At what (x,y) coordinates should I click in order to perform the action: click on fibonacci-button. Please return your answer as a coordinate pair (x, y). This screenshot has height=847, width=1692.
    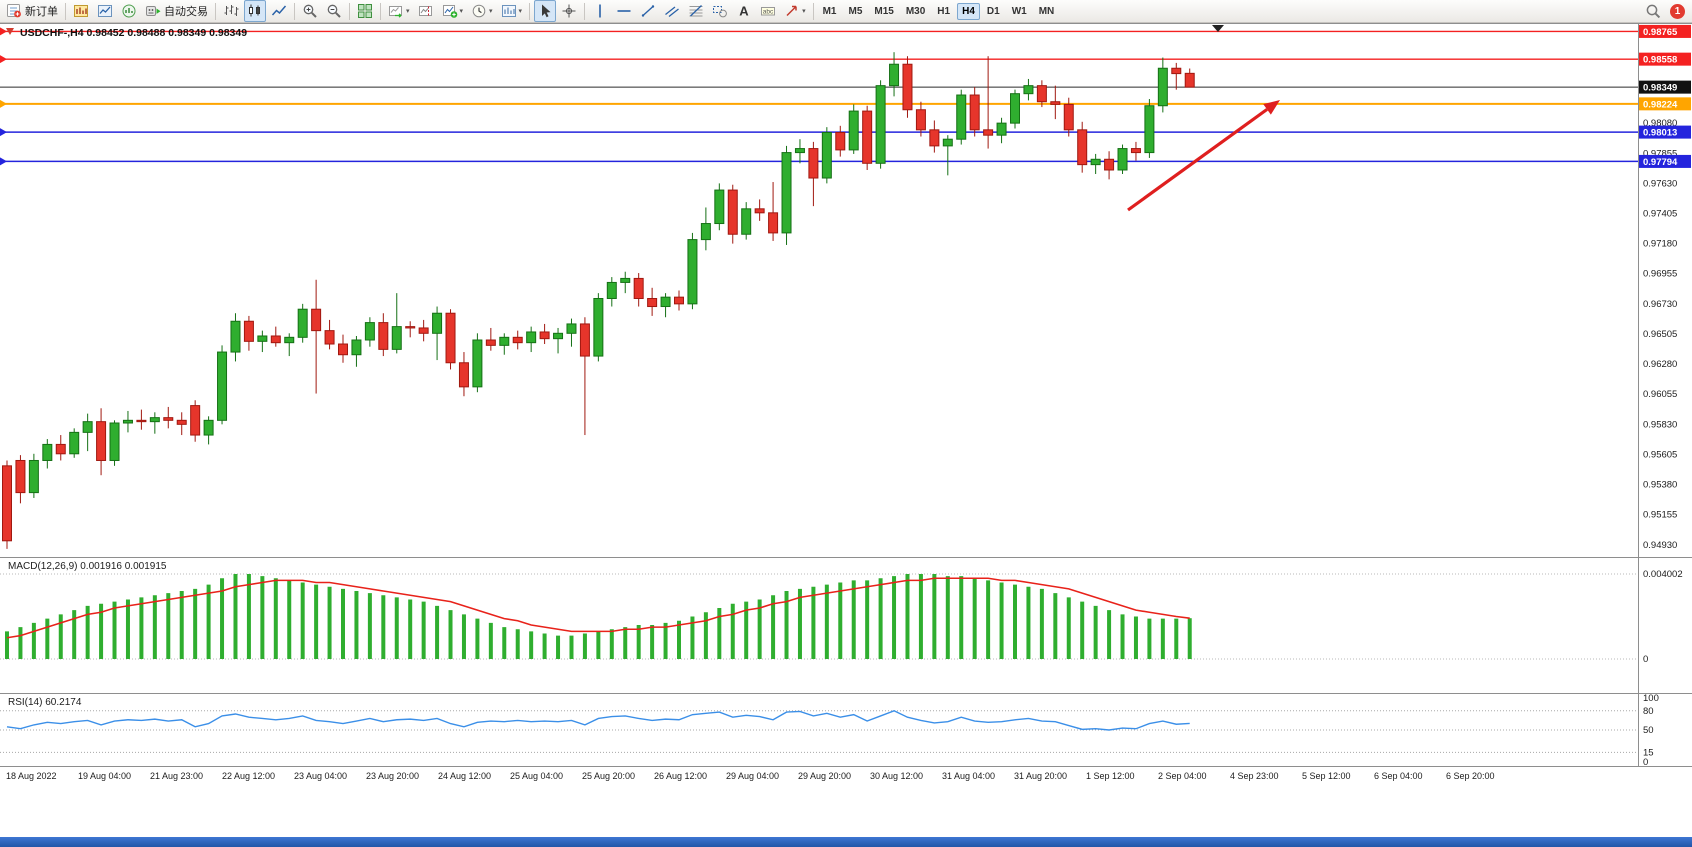
    Looking at the image, I should click on (696, 11).